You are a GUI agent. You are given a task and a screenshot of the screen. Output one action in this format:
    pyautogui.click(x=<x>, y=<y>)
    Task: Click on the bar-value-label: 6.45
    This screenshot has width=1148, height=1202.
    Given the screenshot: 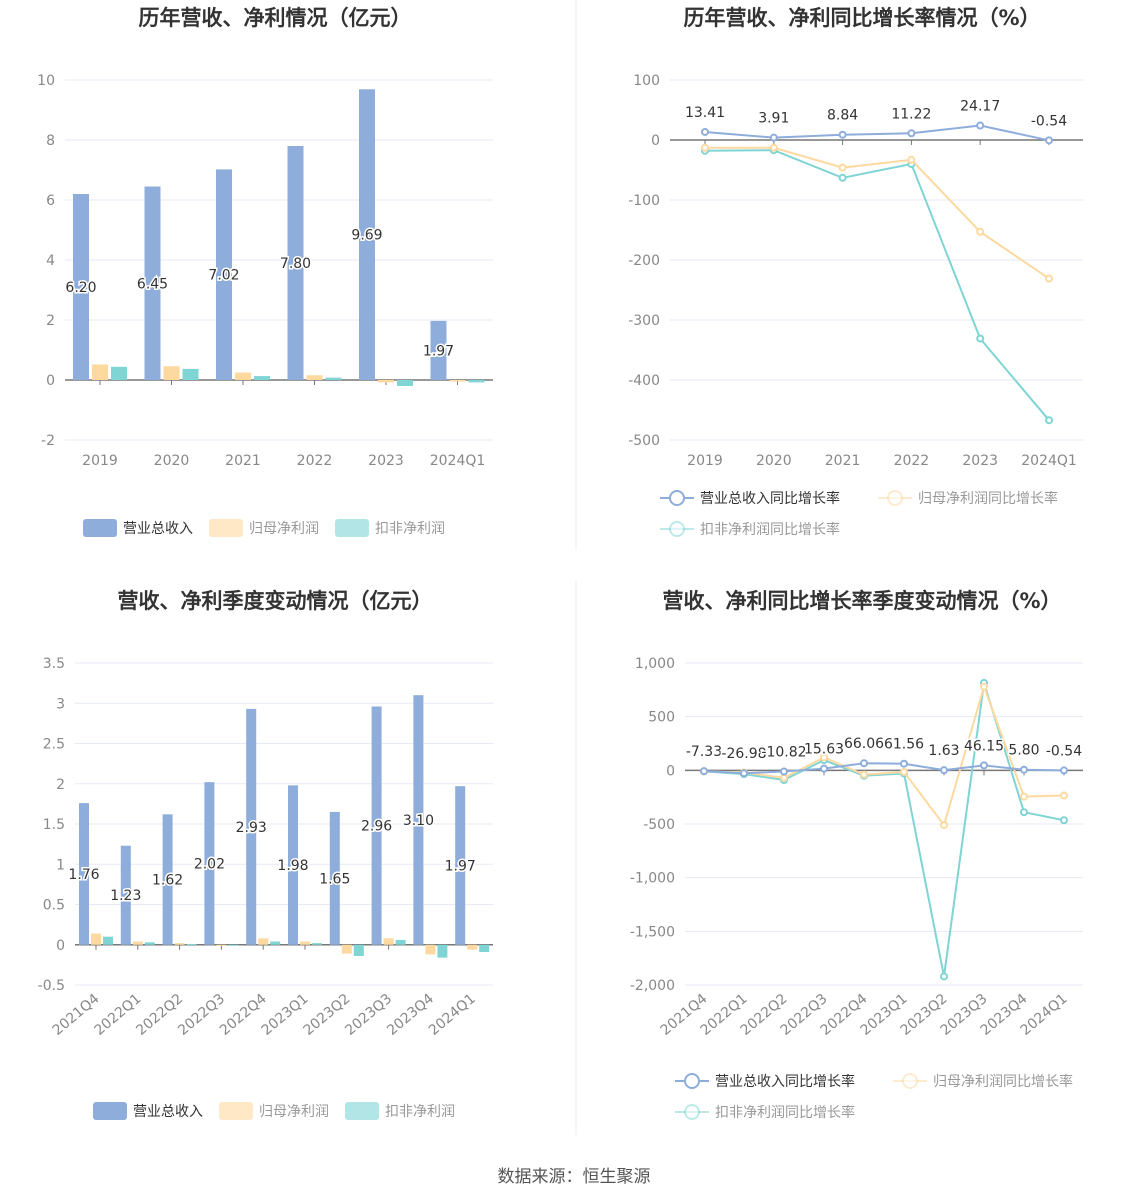 What is the action you would take?
    pyautogui.click(x=152, y=284)
    